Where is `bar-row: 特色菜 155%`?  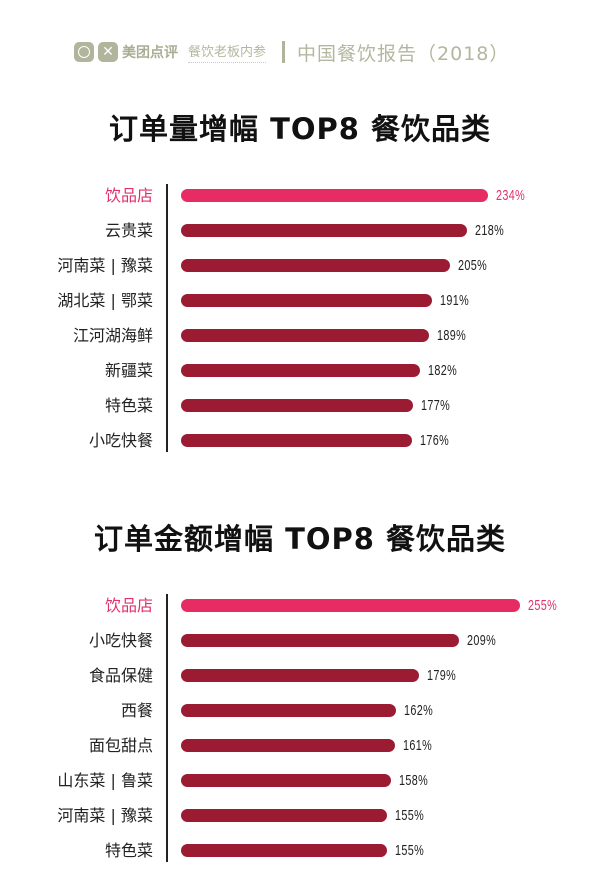 bar-row: 特色菜 155% is located at coordinates (300, 850).